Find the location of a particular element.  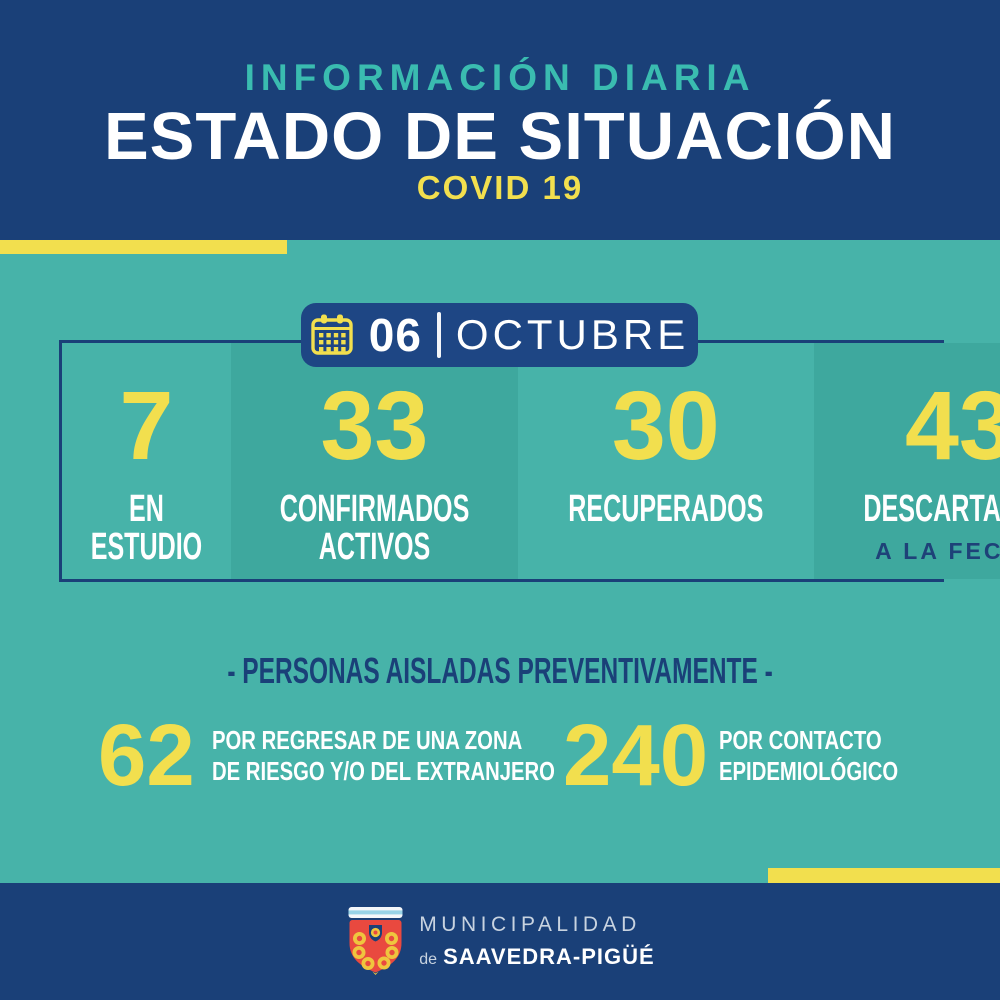

stat-label: DESCARTADOS is located at coordinates (931, 509).